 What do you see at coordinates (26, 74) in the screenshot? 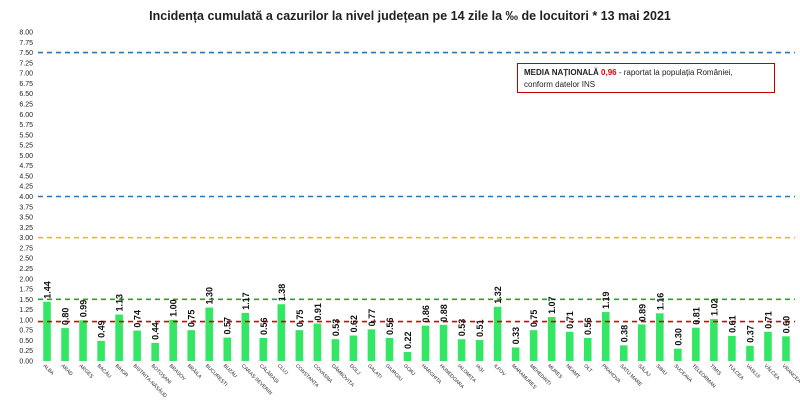
I see `y-tick-label: 7.00` at bounding box center [26, 74].